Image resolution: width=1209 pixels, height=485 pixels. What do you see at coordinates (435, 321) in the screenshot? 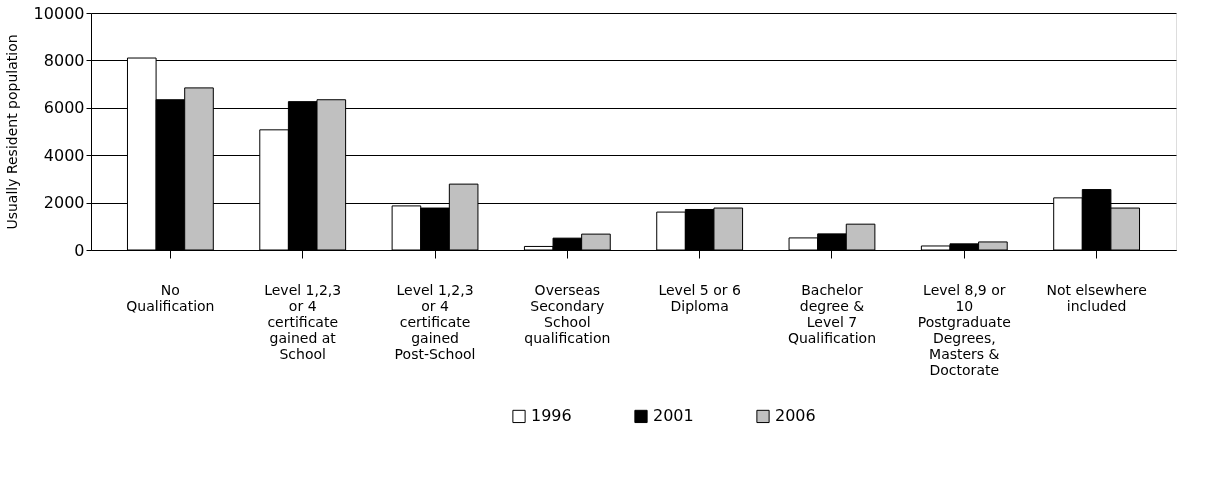
I see `x-tick-label: Level 1,2,3 or 4 certificate gained Post-School` at bounding box center [435, 321].